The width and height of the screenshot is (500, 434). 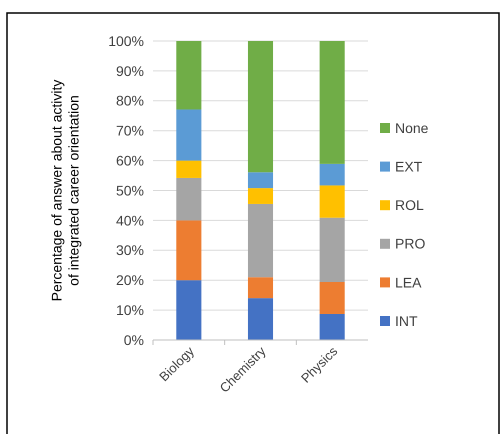 What do you see at coordinates (412, 128) in the screenshot?
I see `legend-label: None` at bounding box center [412, 128].